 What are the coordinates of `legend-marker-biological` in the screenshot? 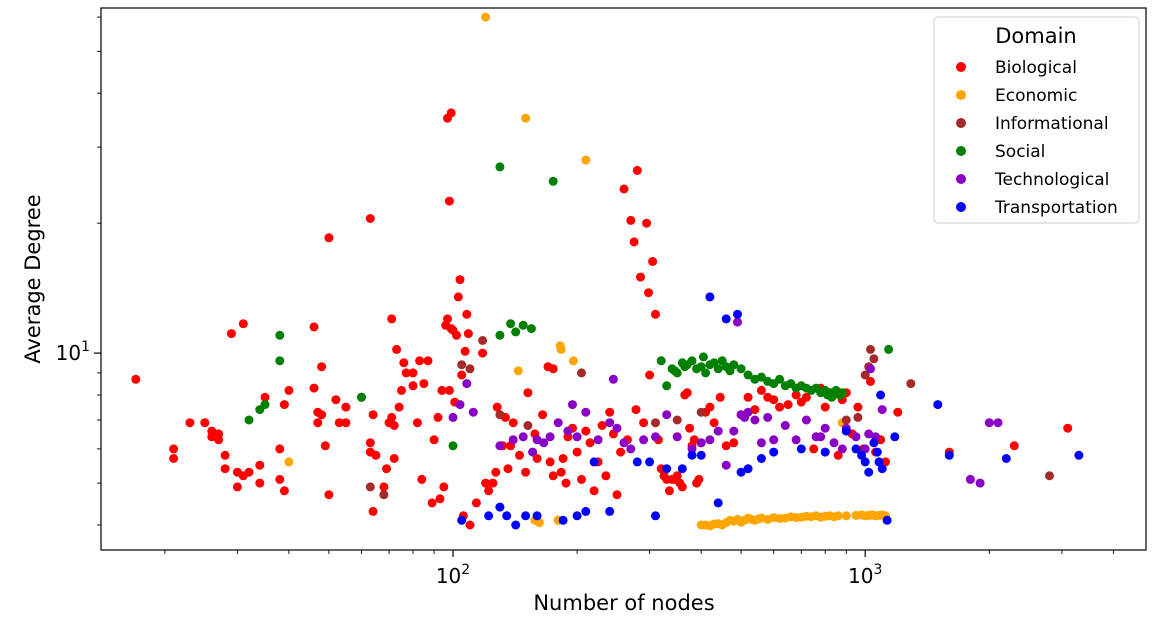 It's located at (961, 67).